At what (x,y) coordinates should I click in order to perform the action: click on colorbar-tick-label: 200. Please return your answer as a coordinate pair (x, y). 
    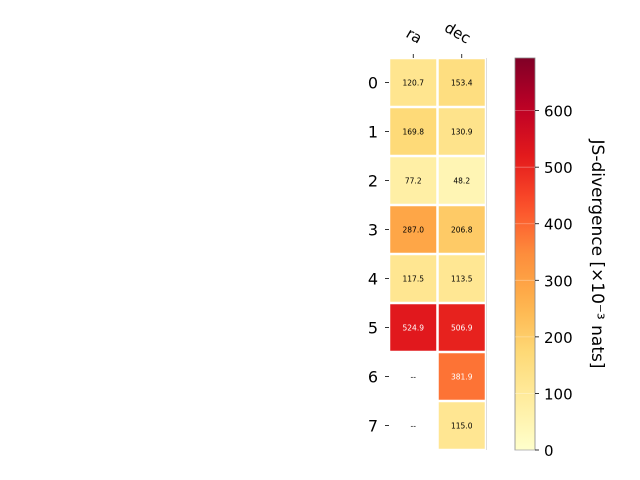
    Looking at the image, I should click on (558, 338).